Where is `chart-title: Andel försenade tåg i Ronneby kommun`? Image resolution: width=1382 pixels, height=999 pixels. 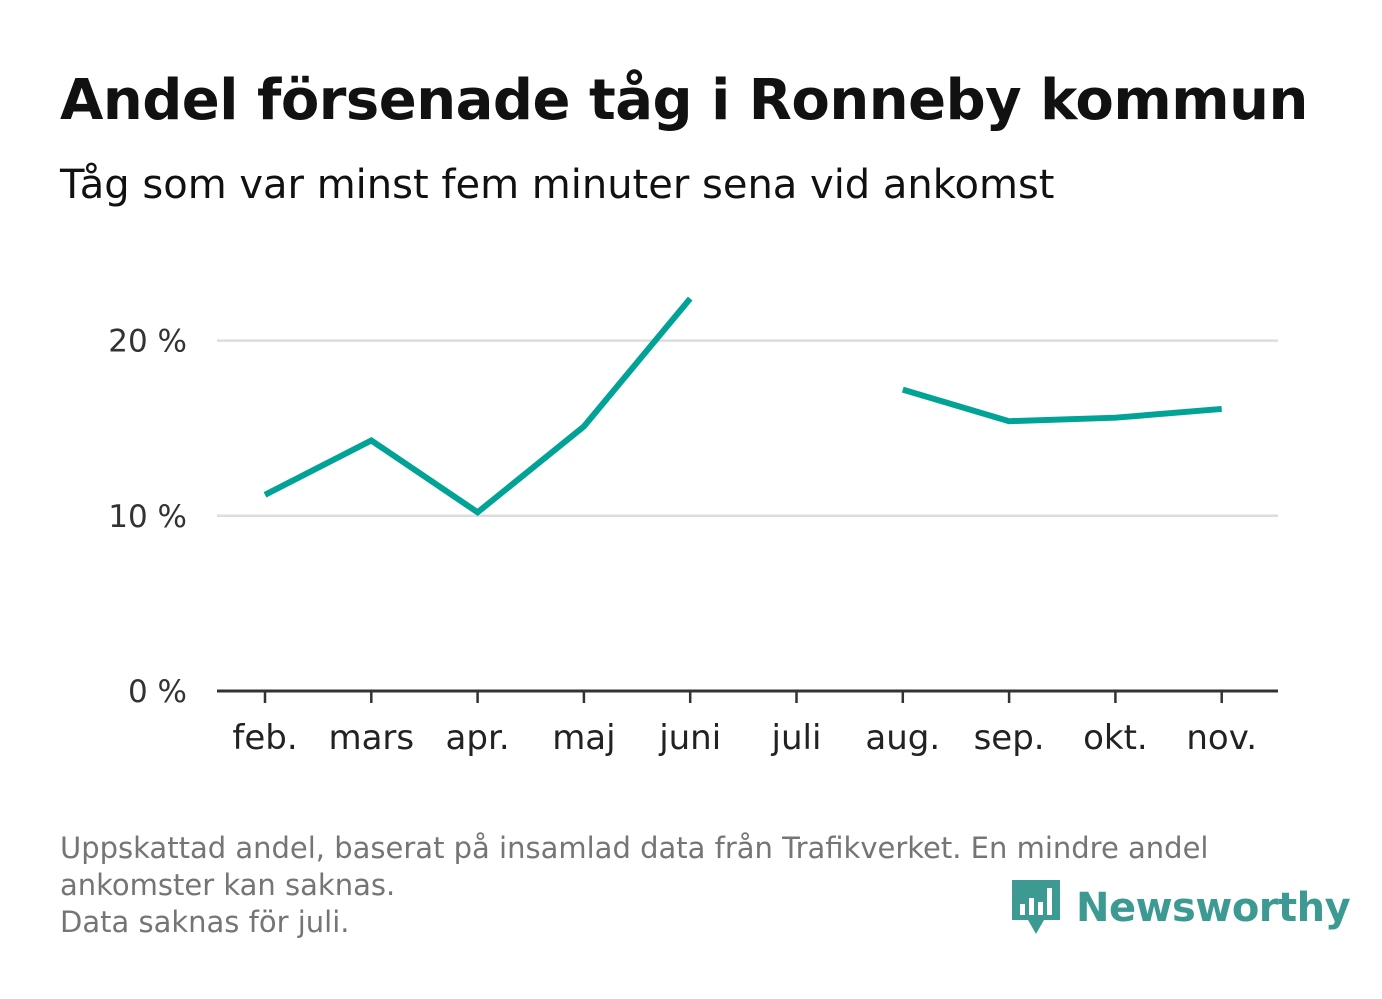 chart-title: Andel försenade tåg i Ronneby kommun is located at coordinates (684, 100).